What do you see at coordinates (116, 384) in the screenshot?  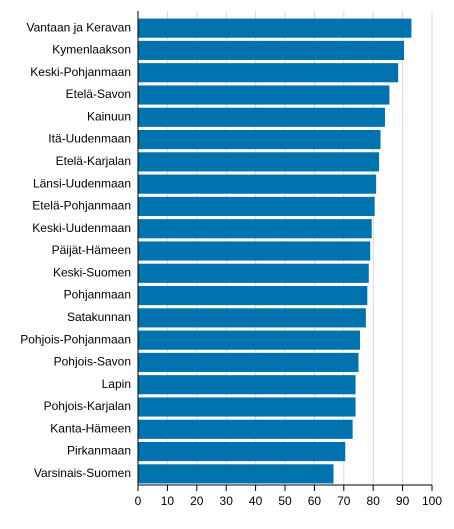 I see `category-label: Lapin` at bounding box center [116, 384].